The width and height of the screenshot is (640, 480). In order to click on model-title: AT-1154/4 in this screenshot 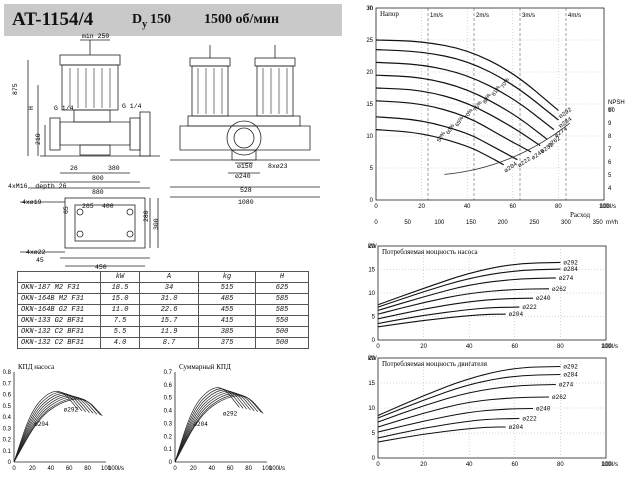, I will do `click(53, 19)`.